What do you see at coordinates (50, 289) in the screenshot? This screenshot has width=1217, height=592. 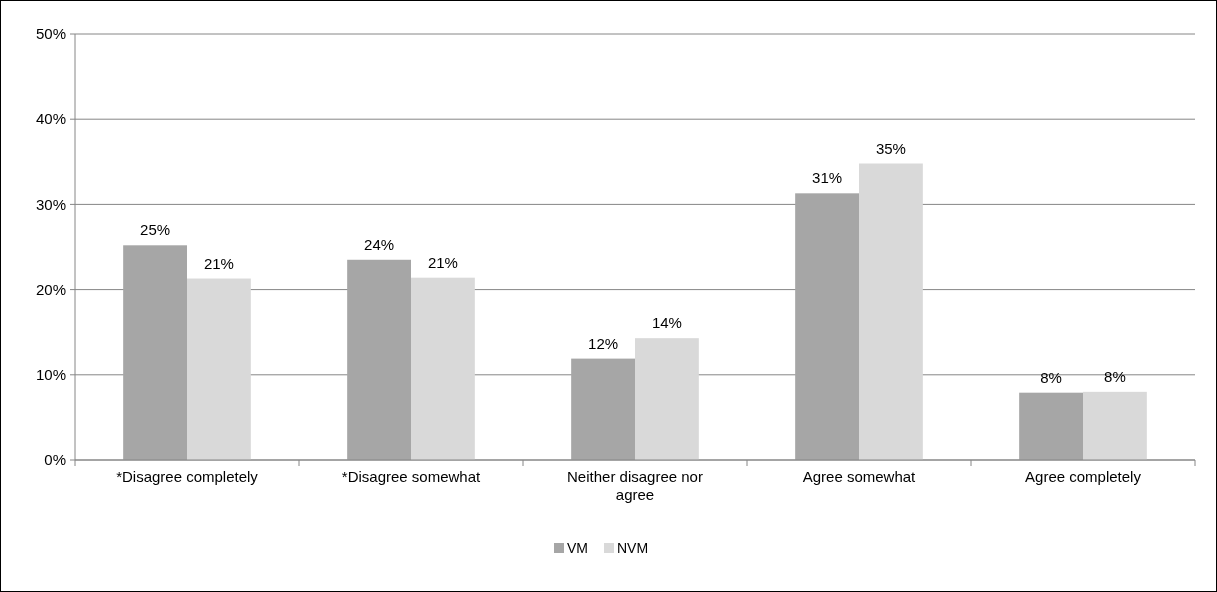 I see `y-tick-label: 20%` at bounding box center [50, 289].